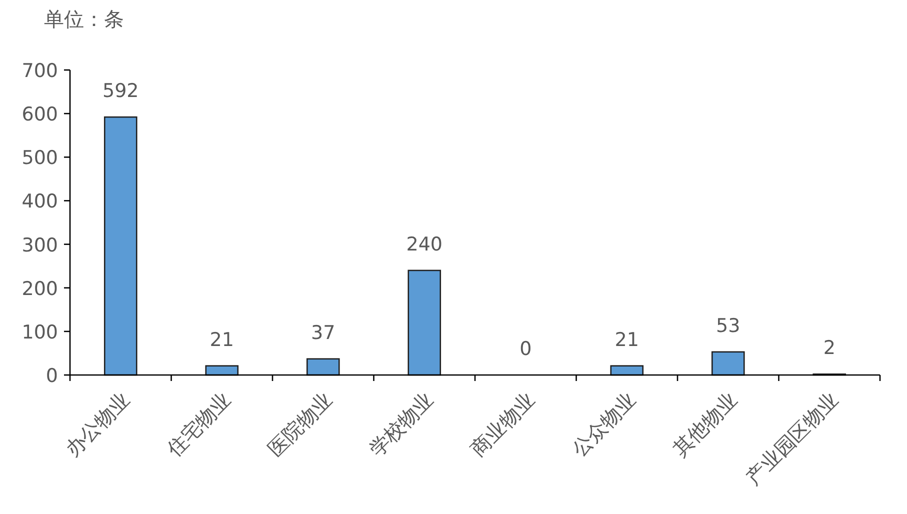 This screenshot has height=514, width=907. I want to click on y-tick-label: 300, so click(40, 245).